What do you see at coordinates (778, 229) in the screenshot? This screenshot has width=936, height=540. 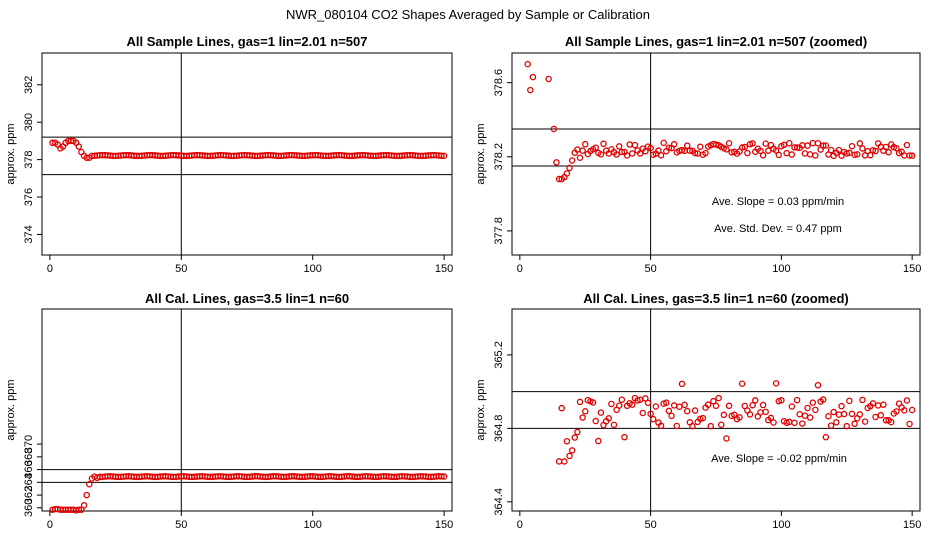 I see `chart-annotation: Ave. Std. Dev. = 0.47 ppm` at bounding box center [778, 229].